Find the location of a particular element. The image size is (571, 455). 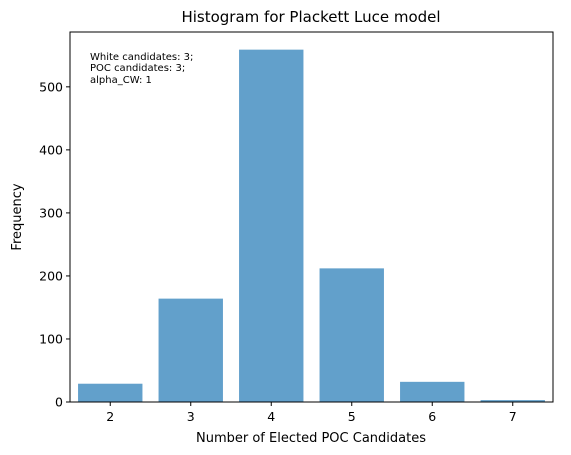

x-axis-label: Number of Elected POC Candidates is located at coordinates (311, 438).